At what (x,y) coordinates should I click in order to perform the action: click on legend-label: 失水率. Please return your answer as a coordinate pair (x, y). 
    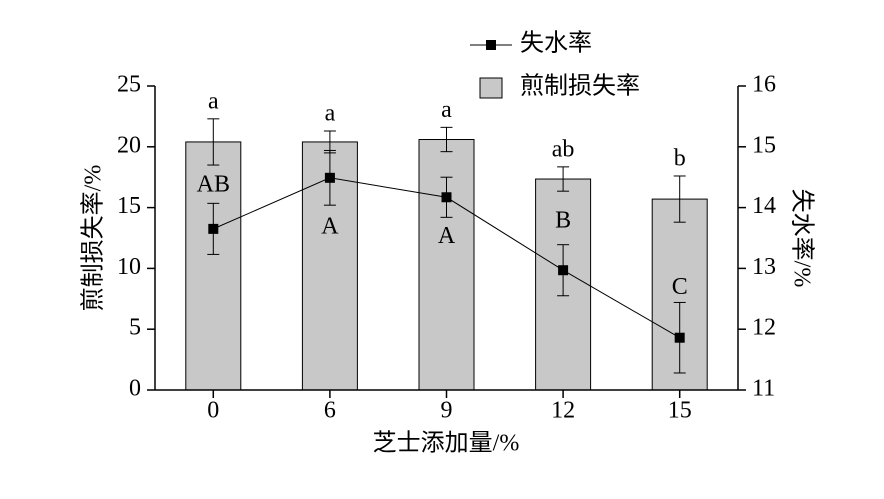
    Looking at the image, I should click on (556, 43).